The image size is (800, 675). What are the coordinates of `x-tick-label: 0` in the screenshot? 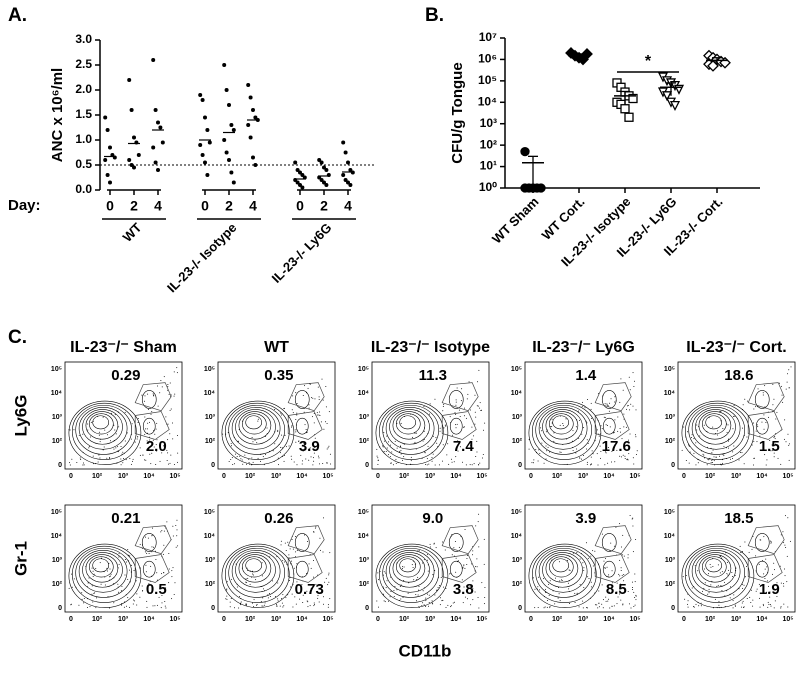 It's located at (684, 619).